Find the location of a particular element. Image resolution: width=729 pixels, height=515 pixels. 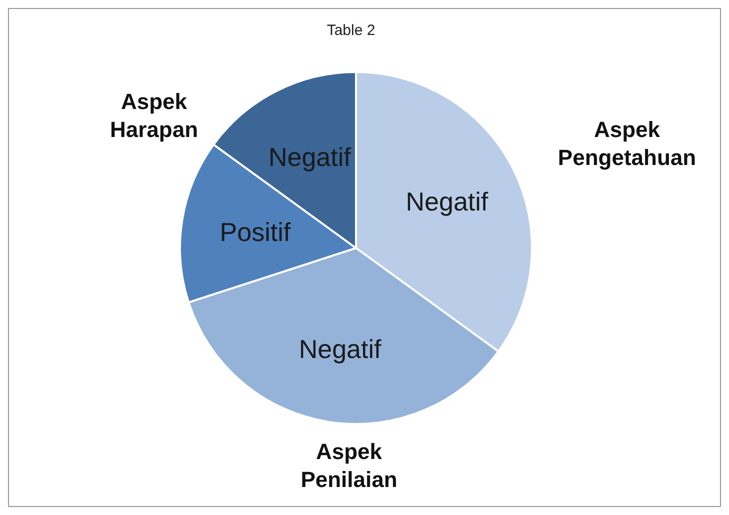

text: Aspek Penilaian is located at coordinates (349, 465).